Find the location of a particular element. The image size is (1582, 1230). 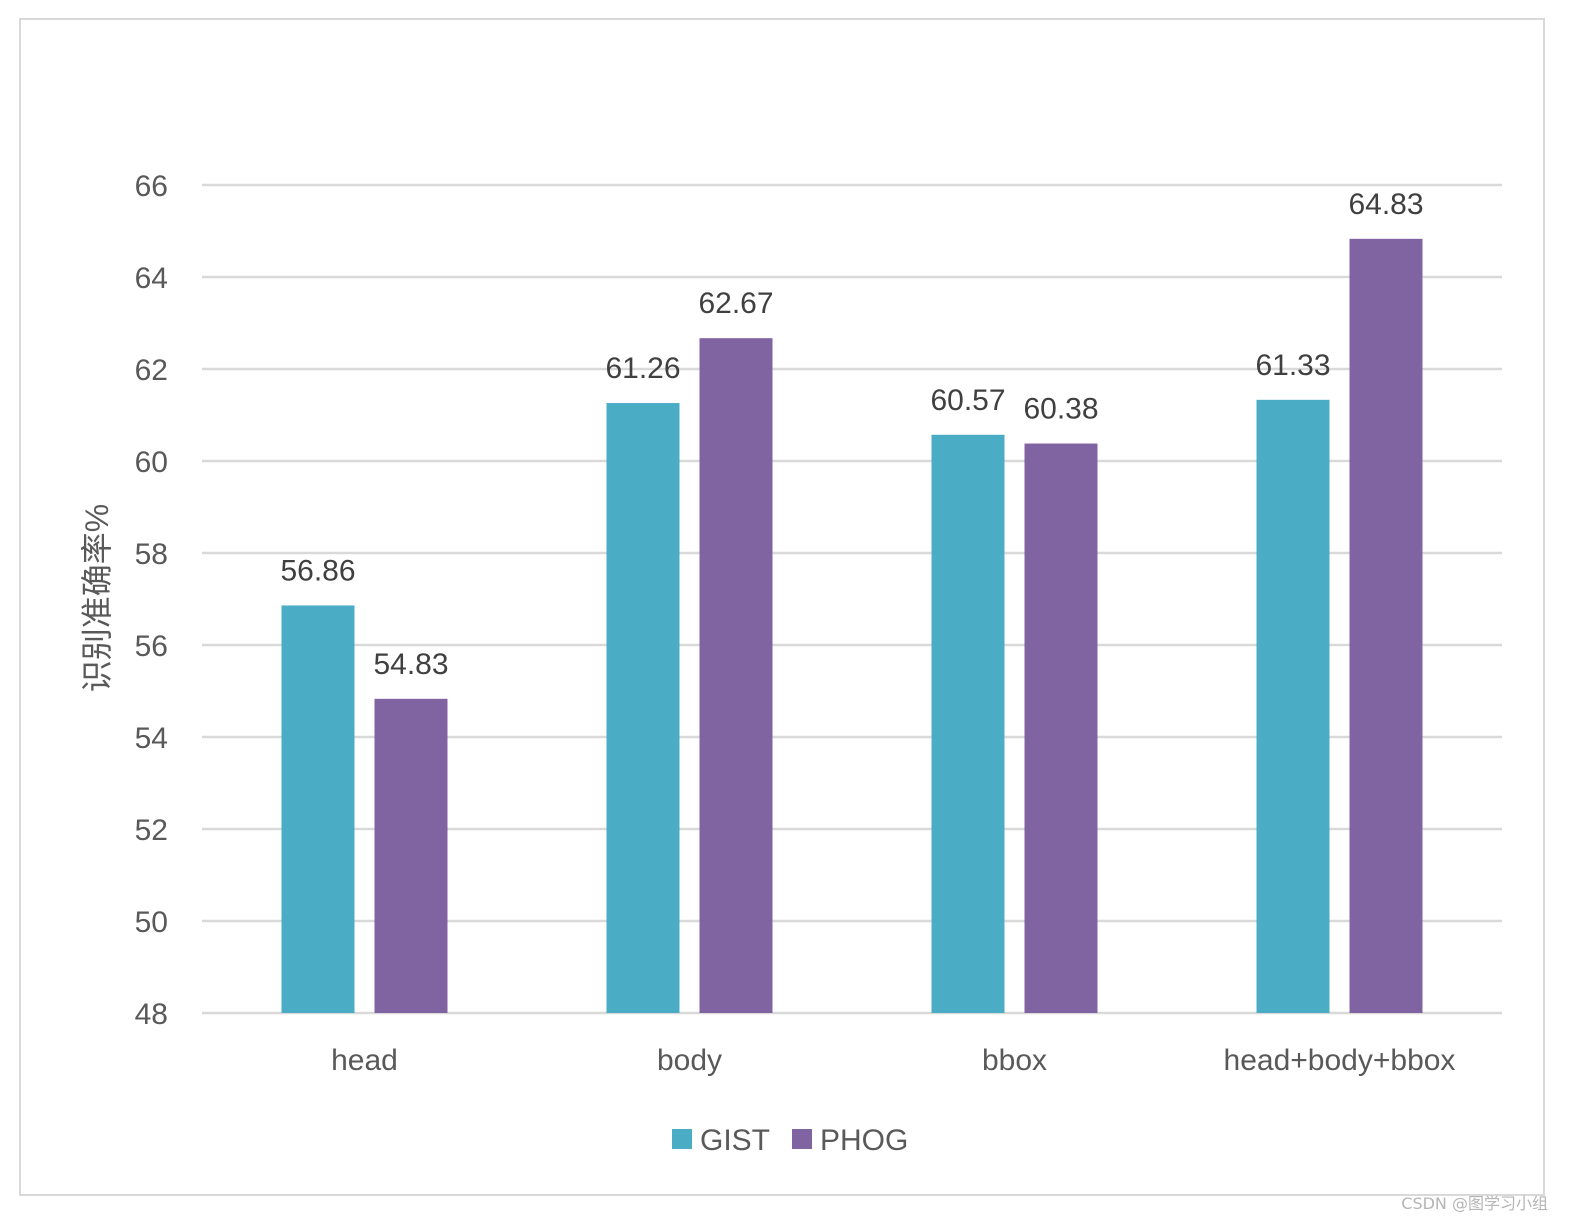

data-label-phog: 64.83 is located at coordinates (1385, 204).